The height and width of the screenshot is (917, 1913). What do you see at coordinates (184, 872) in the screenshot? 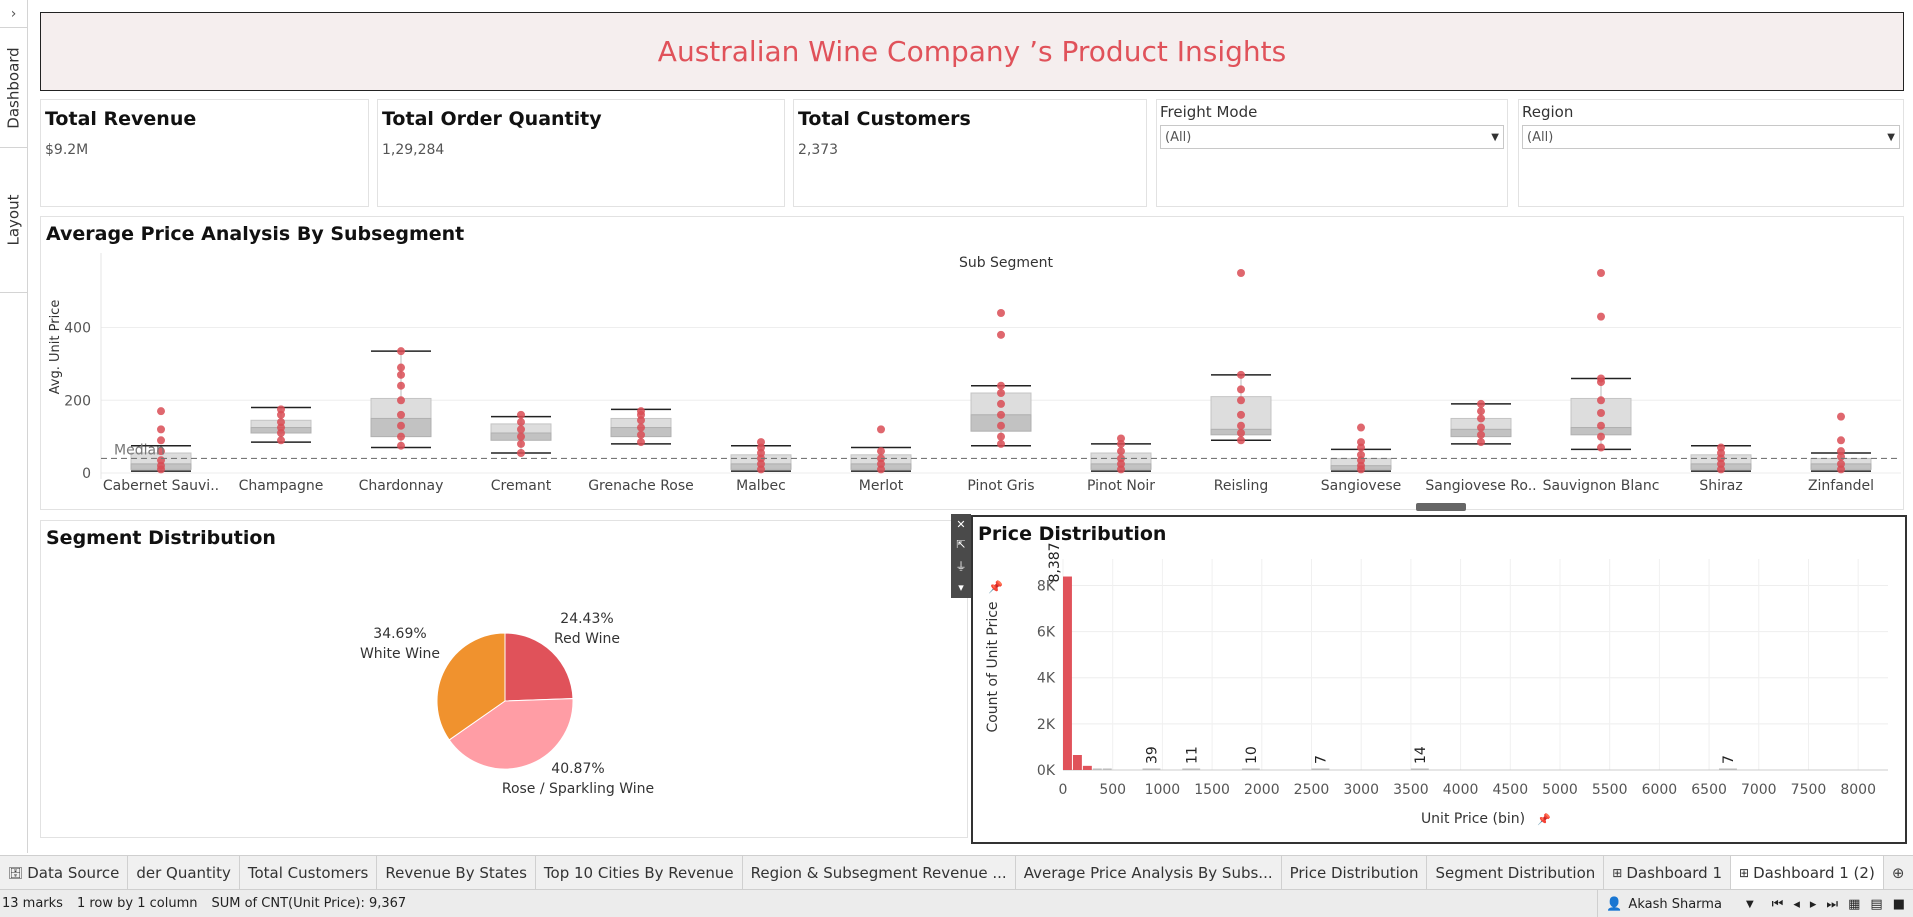
I see `sheet-tab: der Quantity` at bounding box center [184, 872].